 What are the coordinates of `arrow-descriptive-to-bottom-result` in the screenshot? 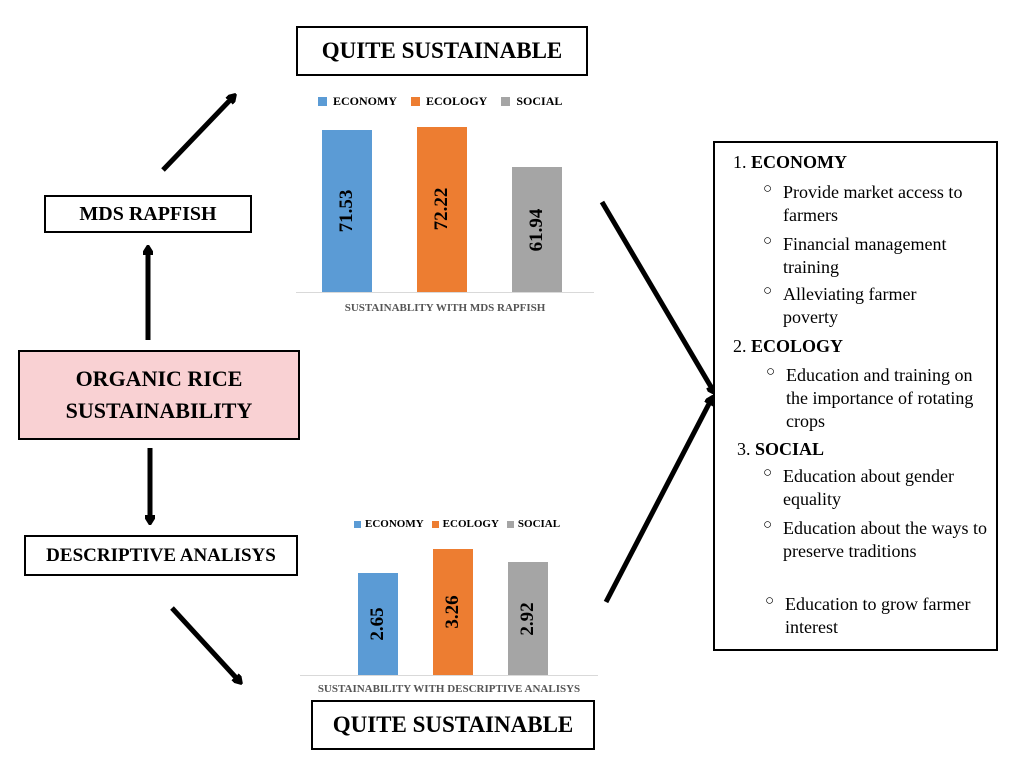 It's located at (205, 644).